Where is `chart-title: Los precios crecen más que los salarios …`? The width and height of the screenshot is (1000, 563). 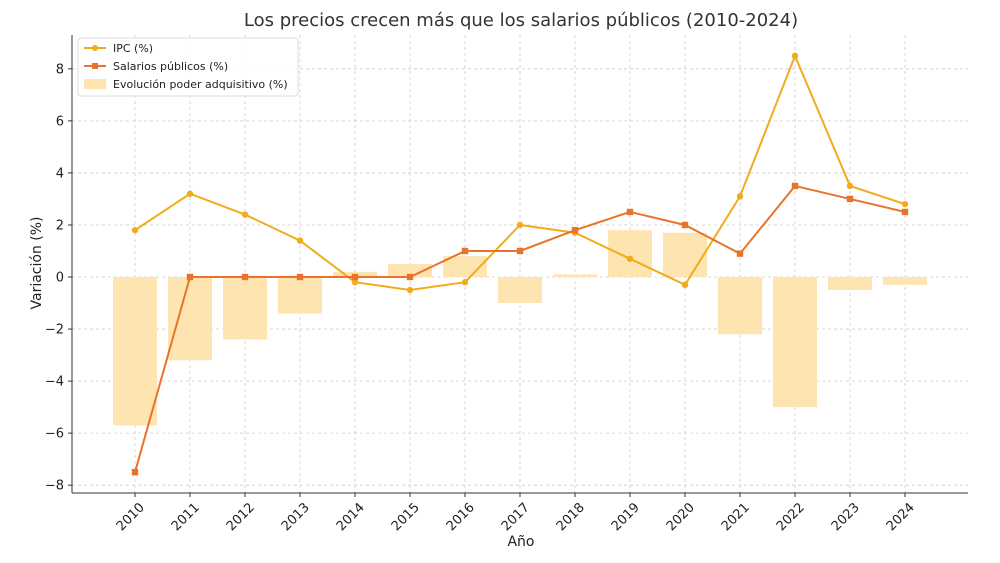
chart-title: Los precios crecen más que los salarios … is located at coordinates (521, 20).